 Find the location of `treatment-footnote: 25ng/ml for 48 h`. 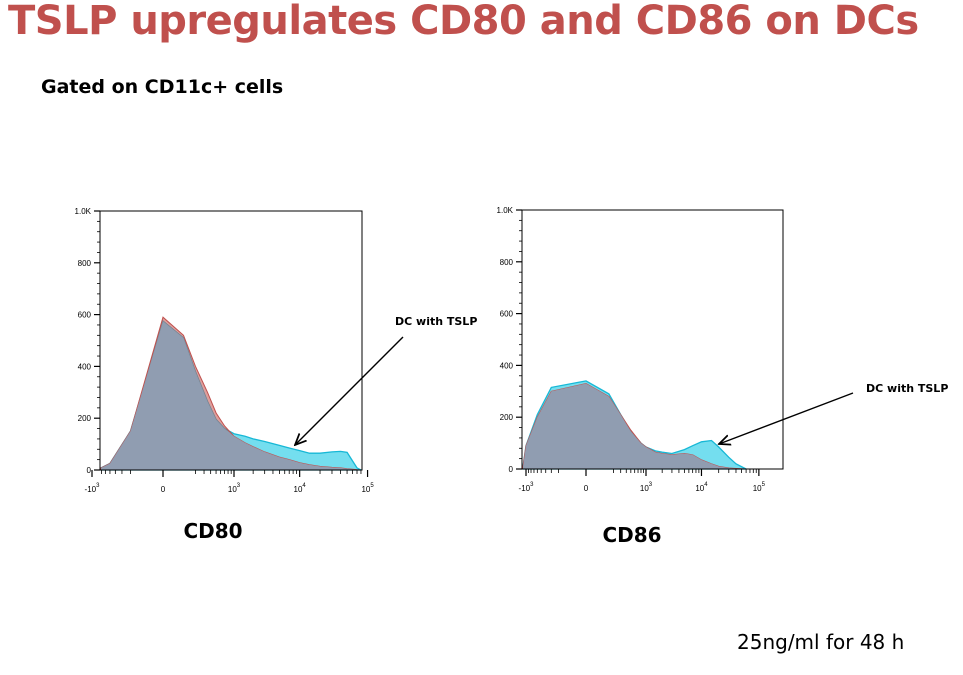

treatment-footnote: 25ng/ml for 48 h is located at coordinates (821, 642).